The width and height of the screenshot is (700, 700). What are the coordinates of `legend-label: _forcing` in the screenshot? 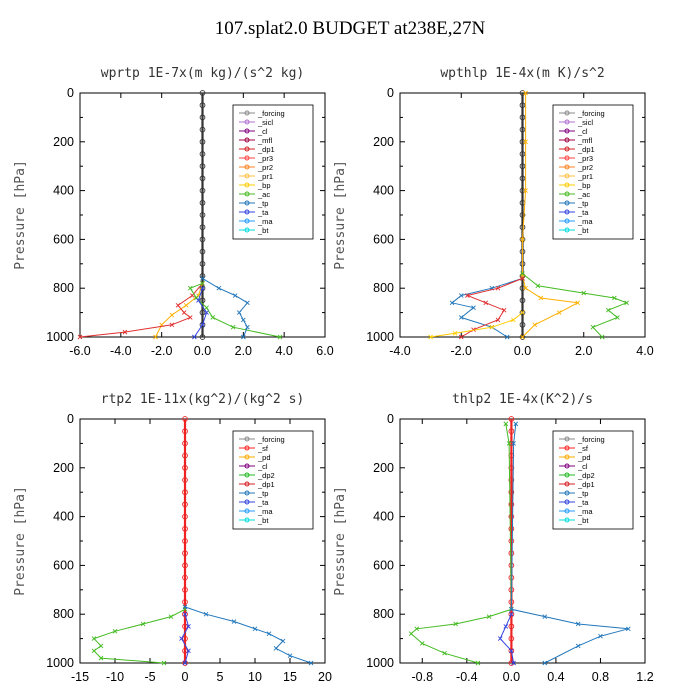 It's located at (271, 439).